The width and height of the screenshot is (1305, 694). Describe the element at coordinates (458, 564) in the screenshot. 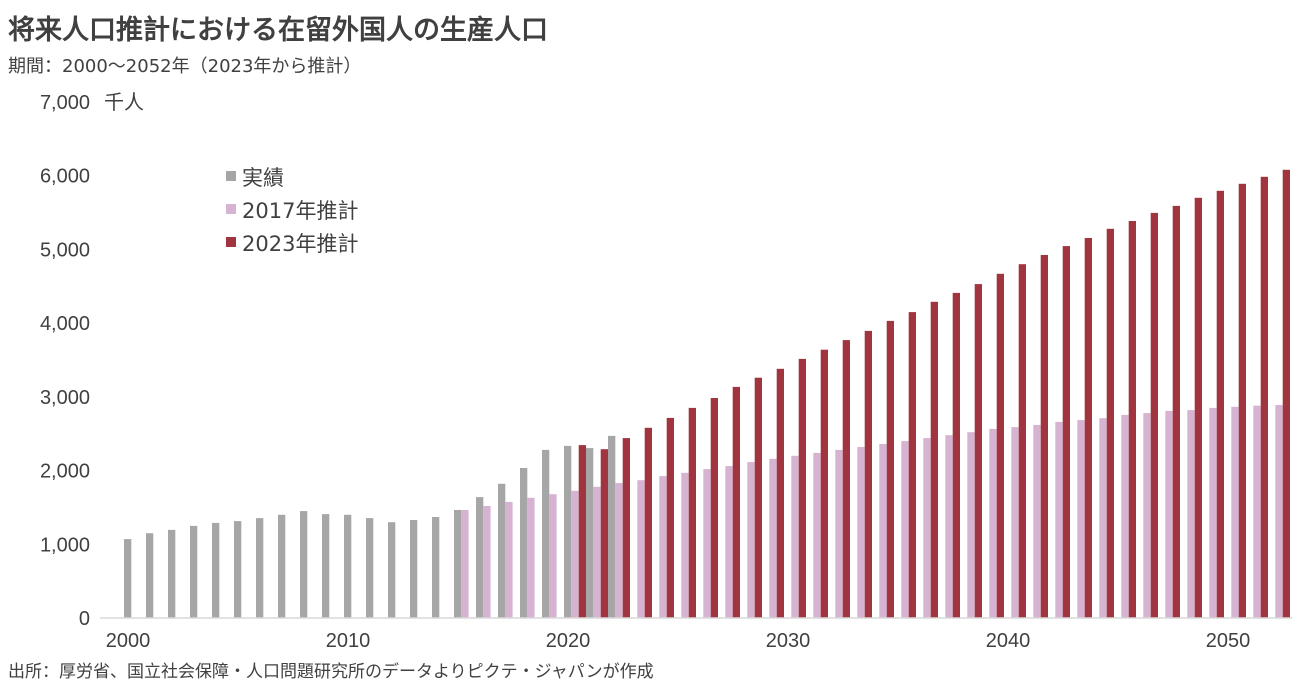

I see `bar-0-2015` at that location.